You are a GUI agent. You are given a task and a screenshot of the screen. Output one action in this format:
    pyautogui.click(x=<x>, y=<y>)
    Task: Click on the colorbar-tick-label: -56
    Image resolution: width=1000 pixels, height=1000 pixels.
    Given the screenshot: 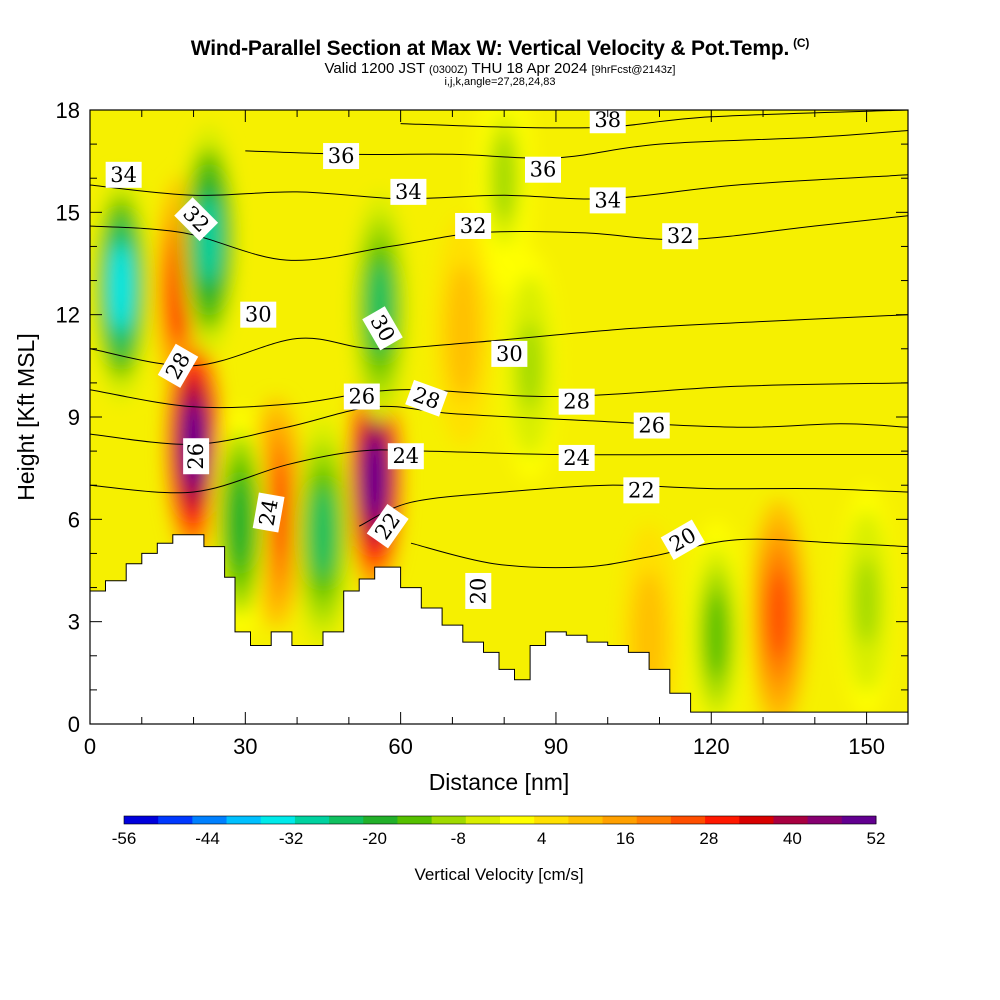 What is the action you would take?
    pyautogui.click(x=124, y=838)
    